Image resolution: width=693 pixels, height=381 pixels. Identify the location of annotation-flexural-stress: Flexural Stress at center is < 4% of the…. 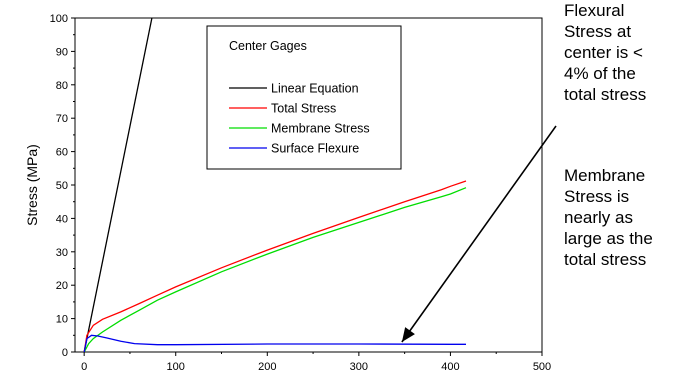
(605, 52).